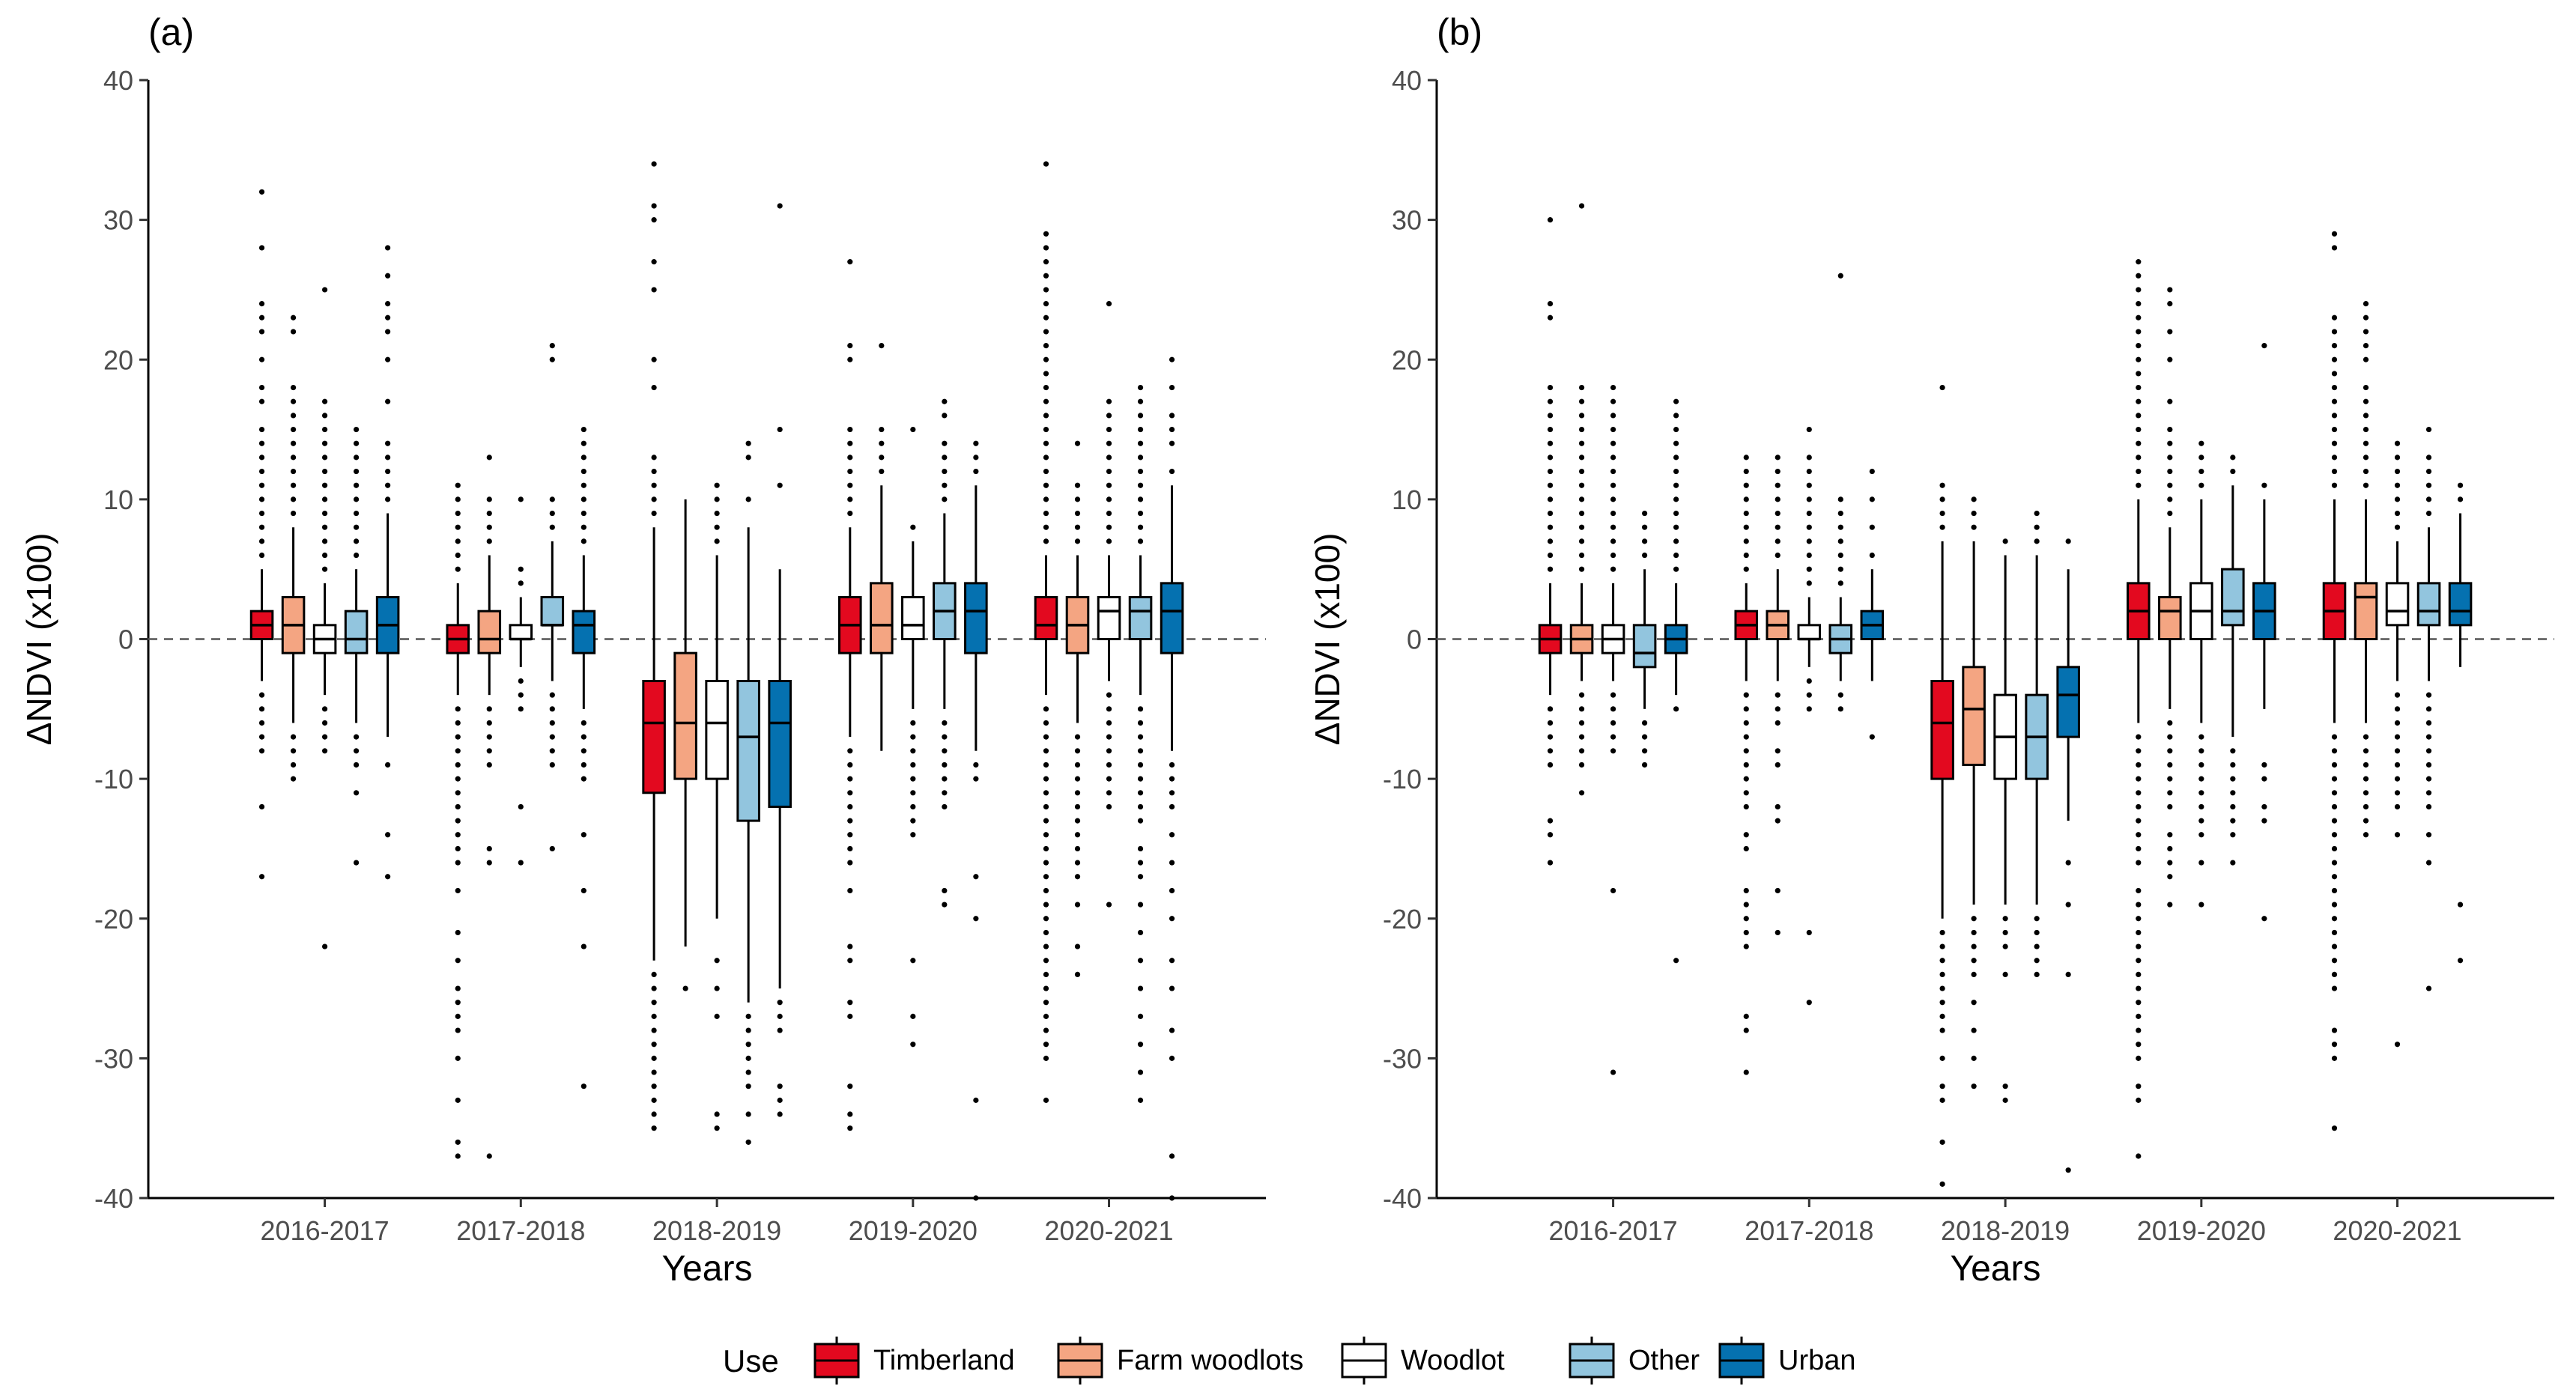 Image resolution: width=2576 pixels, height=1389 pixels. I want to click on legend-items: Timberland Farm woodlots Woodlot Other Urban, so click(1335, 1361).